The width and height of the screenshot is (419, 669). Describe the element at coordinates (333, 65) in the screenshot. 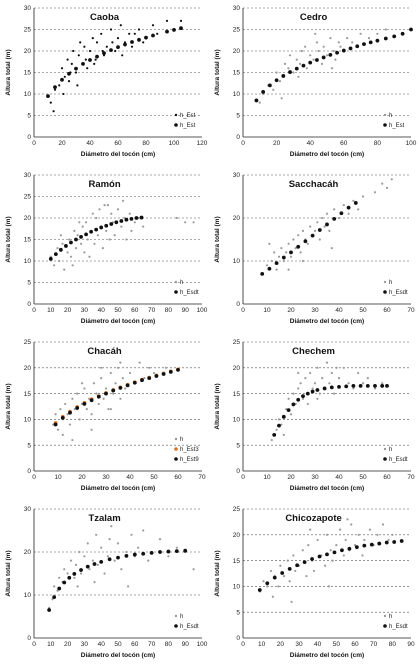

I see `series-h_Est` at that location.